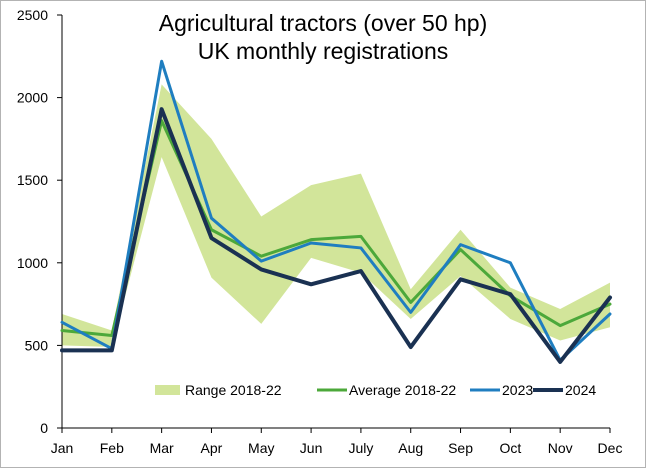 The height and width of the screenshot is (468, 646). I want to click on x-tick-label: Sep, so click(460, 448).